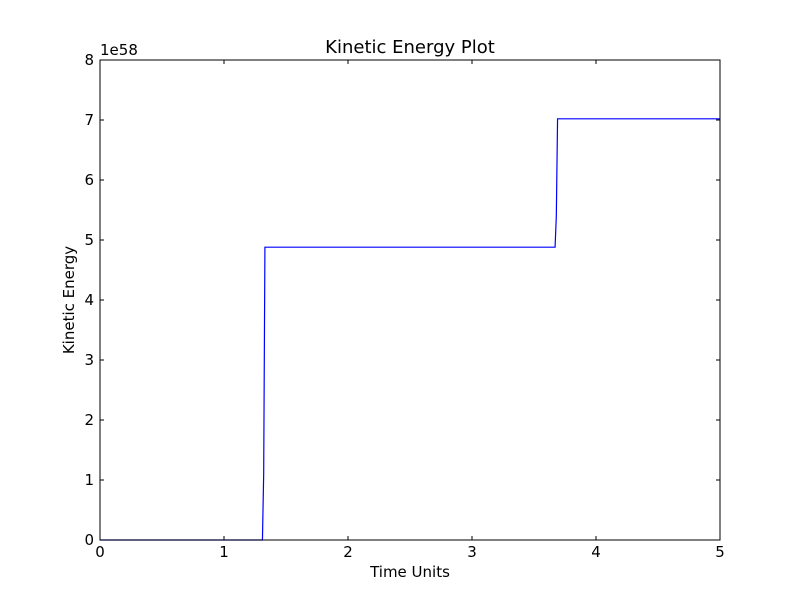  What do you see at coordinates (89, 300) in the screenshot?
I see `y-tick-label: 4` at bounding box center [89, 300].